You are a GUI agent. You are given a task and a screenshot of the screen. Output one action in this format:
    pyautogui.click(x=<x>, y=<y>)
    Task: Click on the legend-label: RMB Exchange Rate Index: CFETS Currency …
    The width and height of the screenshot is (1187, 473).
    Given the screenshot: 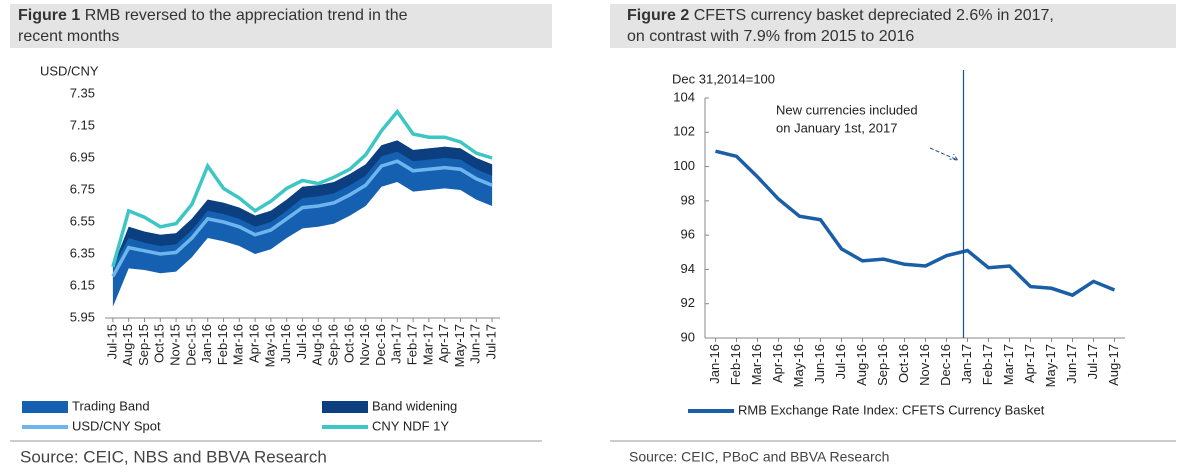 What is the action you would take?
    pyautogui.click(x=891, y=409)
    